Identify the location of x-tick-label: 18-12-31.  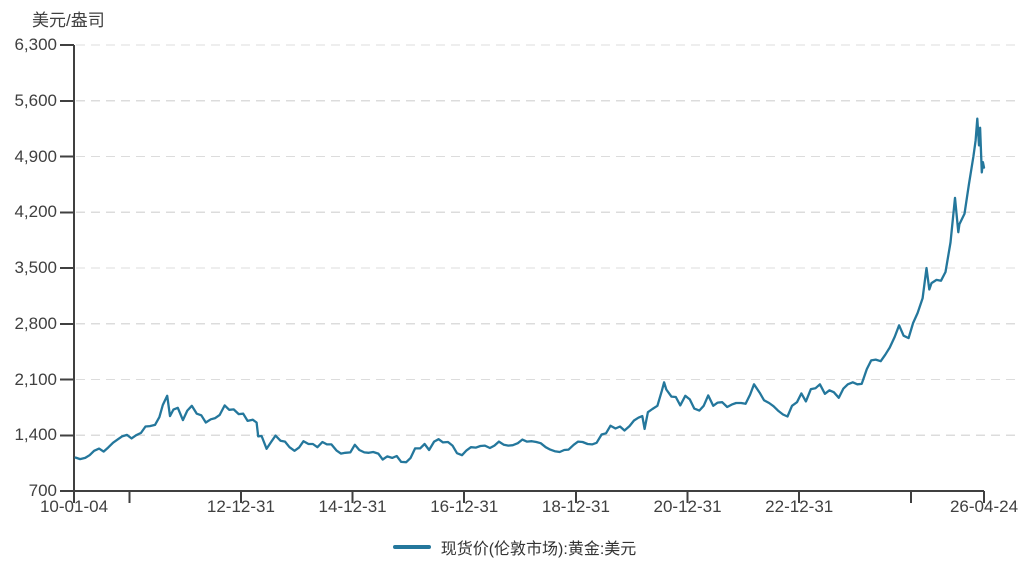
(575, 506).